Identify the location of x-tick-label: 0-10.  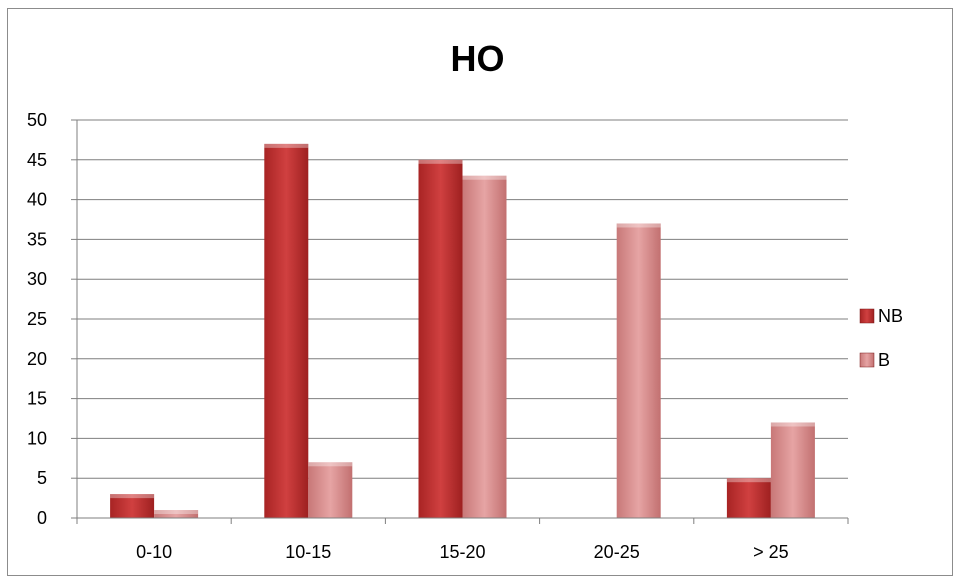
(154, 552).